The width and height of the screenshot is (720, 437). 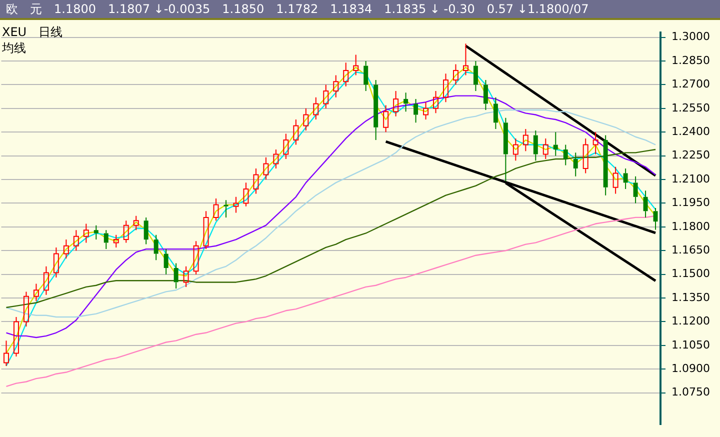 What do you see at coordinates (691, 345) in the screenshot?
I see `y-tick-label: 1.1050` at bounding box center [691, 345].